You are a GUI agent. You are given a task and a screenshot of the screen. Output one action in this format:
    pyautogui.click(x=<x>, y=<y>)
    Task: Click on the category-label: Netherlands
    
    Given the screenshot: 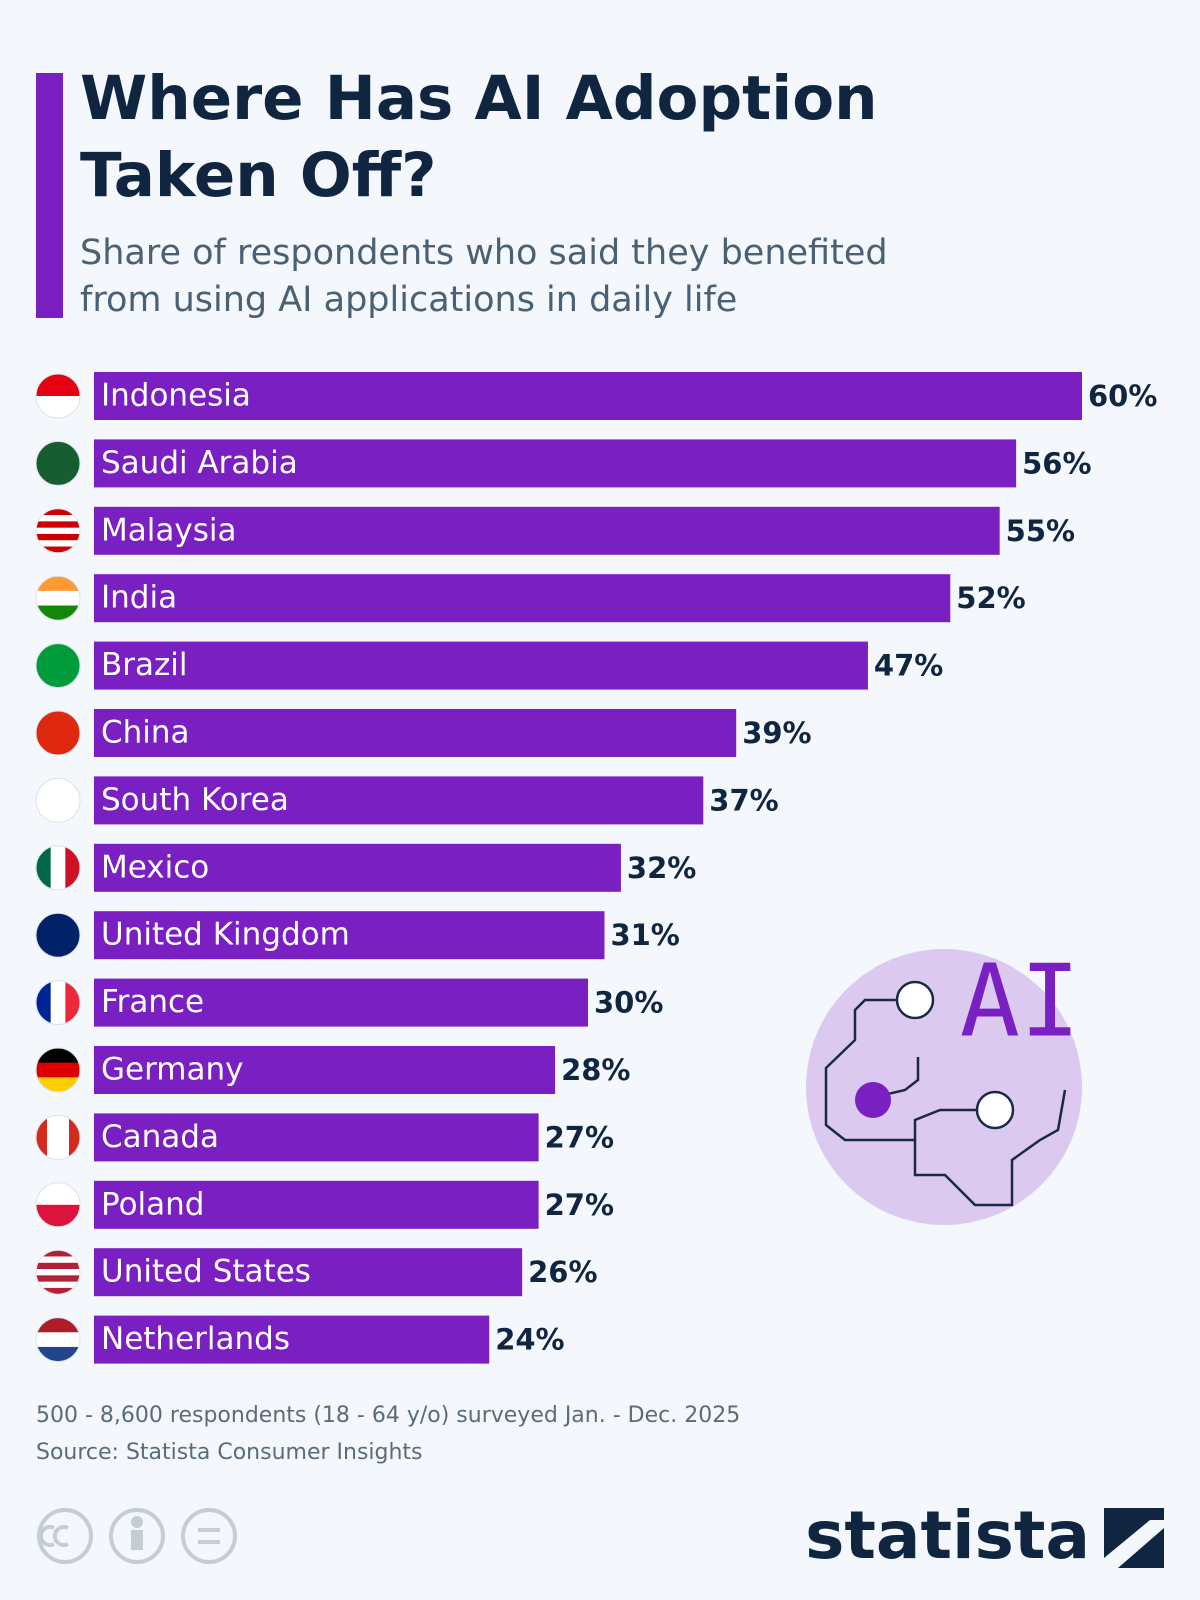 What is the action you would take?
    pyautogui.click(x=195, y=1339)
    